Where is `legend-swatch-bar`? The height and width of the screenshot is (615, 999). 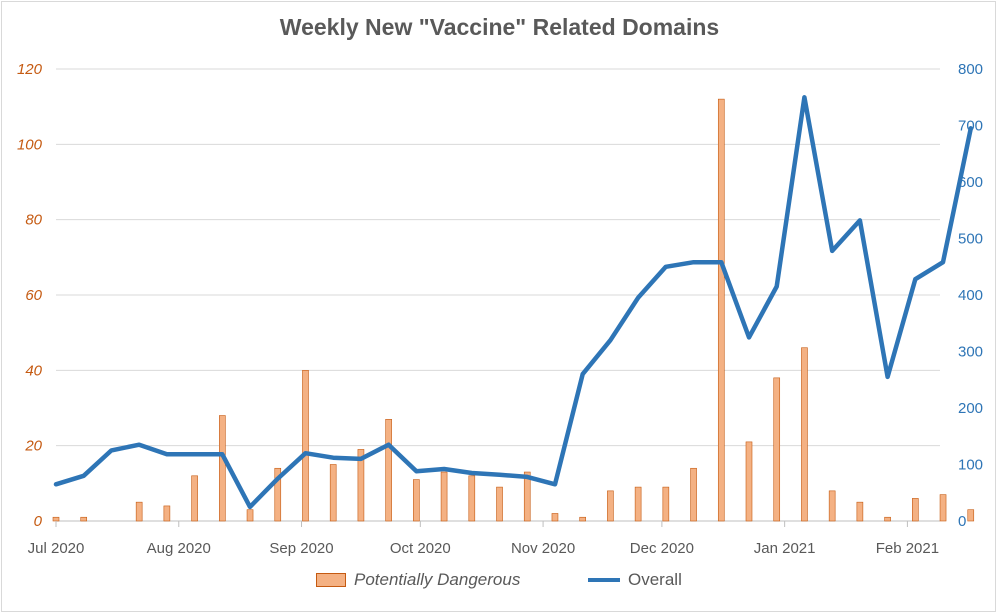 legend-swatch-bar is located at coordinates (331, 580).